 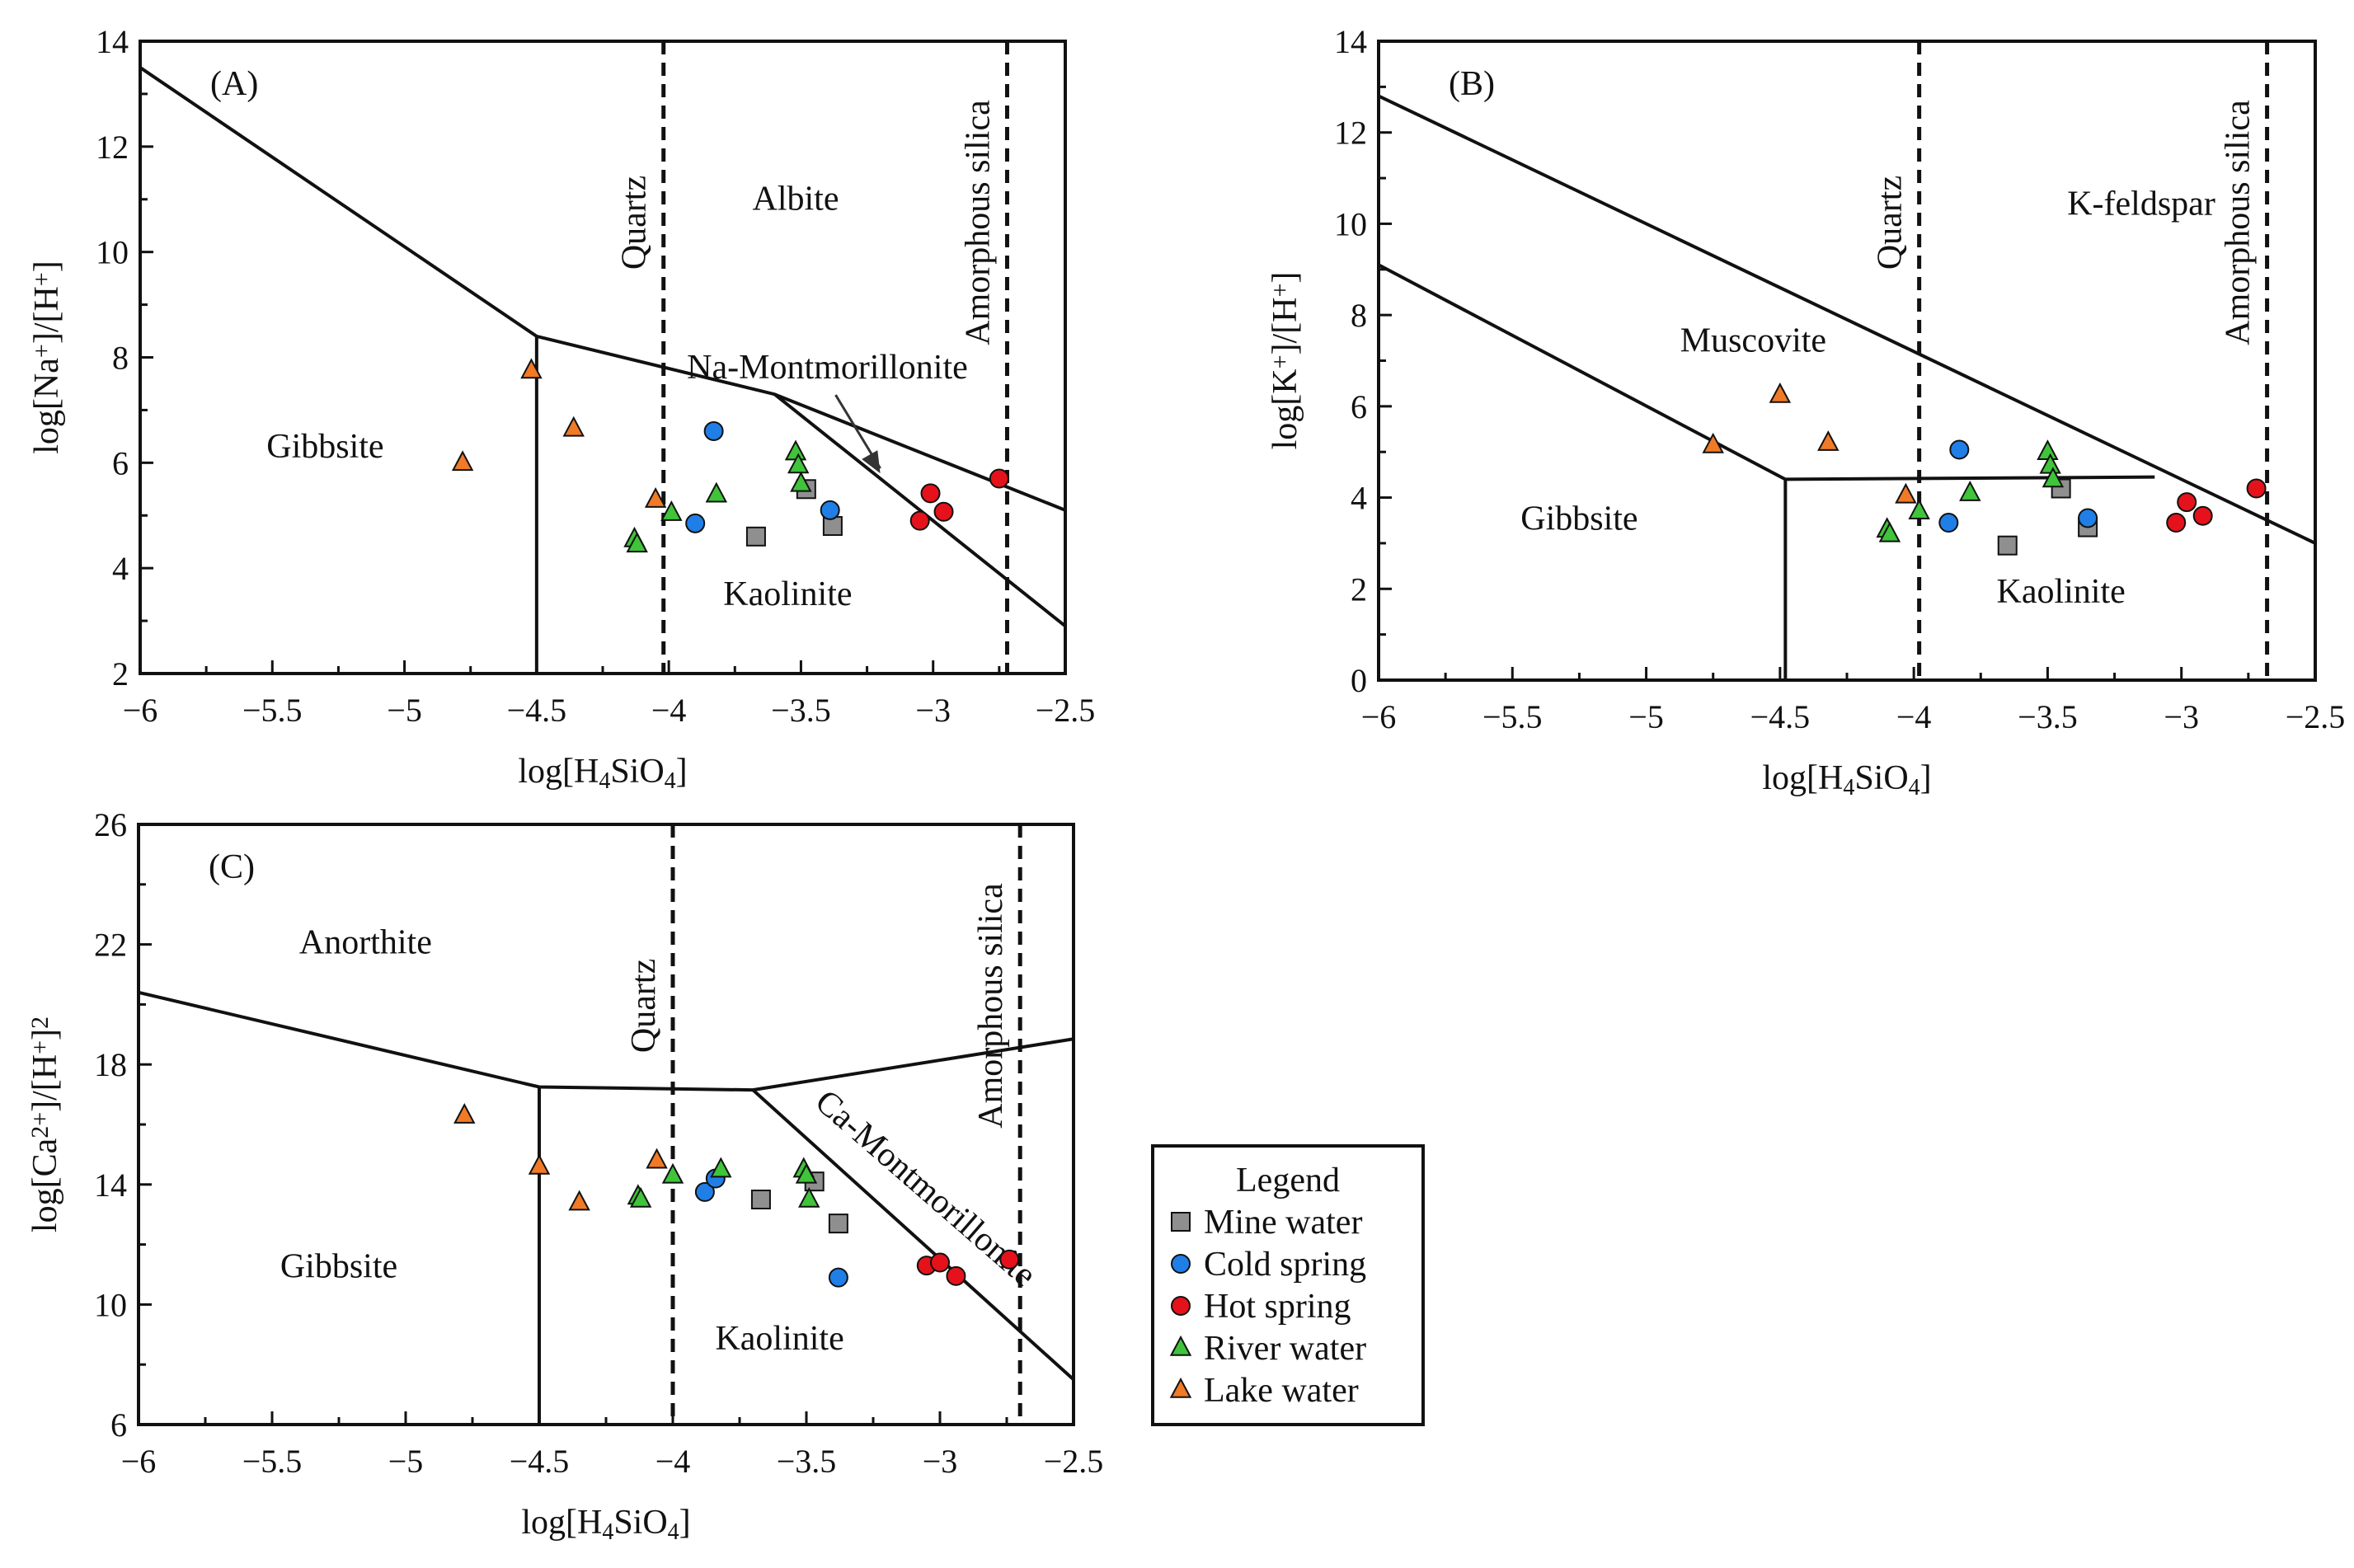 What do you see at coordinates (1264, 1391) in the screenshot?
I see `legend-item-lake: Lake water` at bounding box center [1264, 1391].